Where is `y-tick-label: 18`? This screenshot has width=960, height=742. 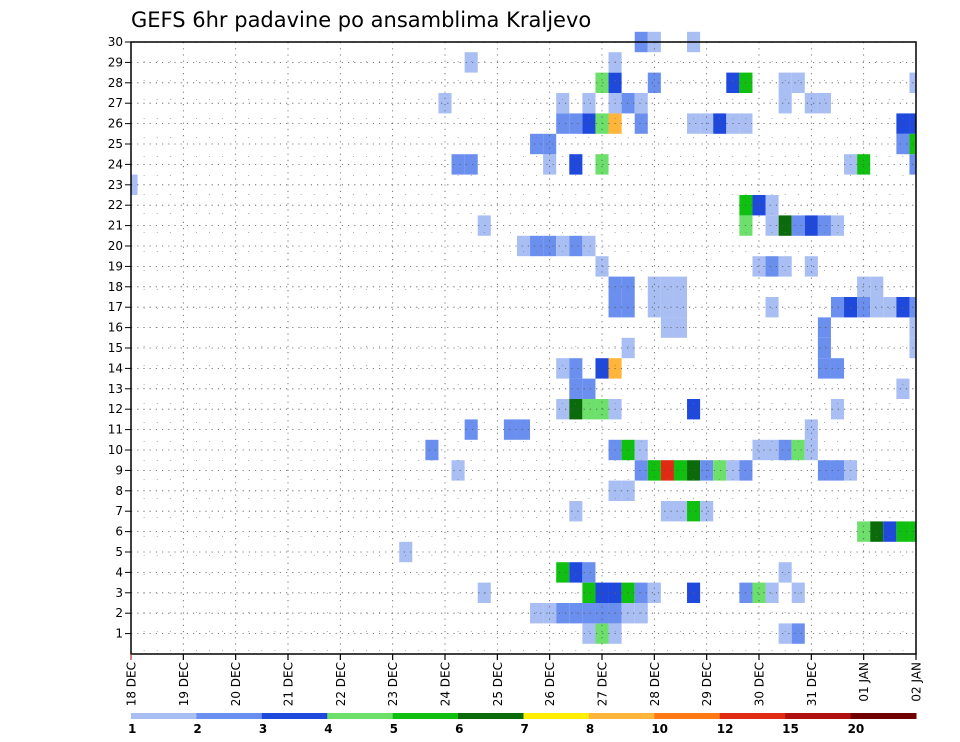 y-tick-label: 18 is located at coordinates (115, 287).